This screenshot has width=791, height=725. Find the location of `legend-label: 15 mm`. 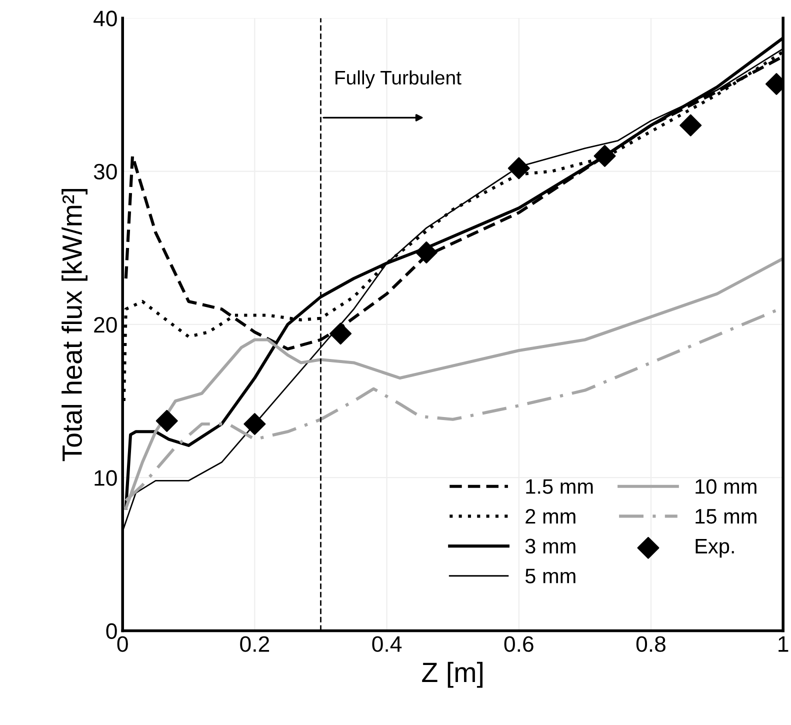

legend-label: 15 mm is located at coordinates (726, 516).